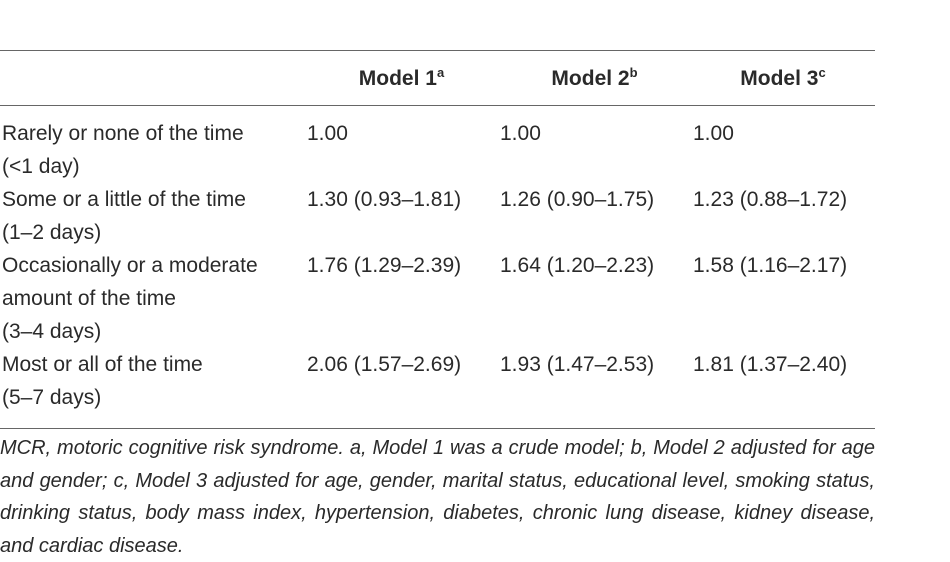 This screenshot has width=950, height=562. I want to click on row-label-line: (3–4 days), so click(52, 331).